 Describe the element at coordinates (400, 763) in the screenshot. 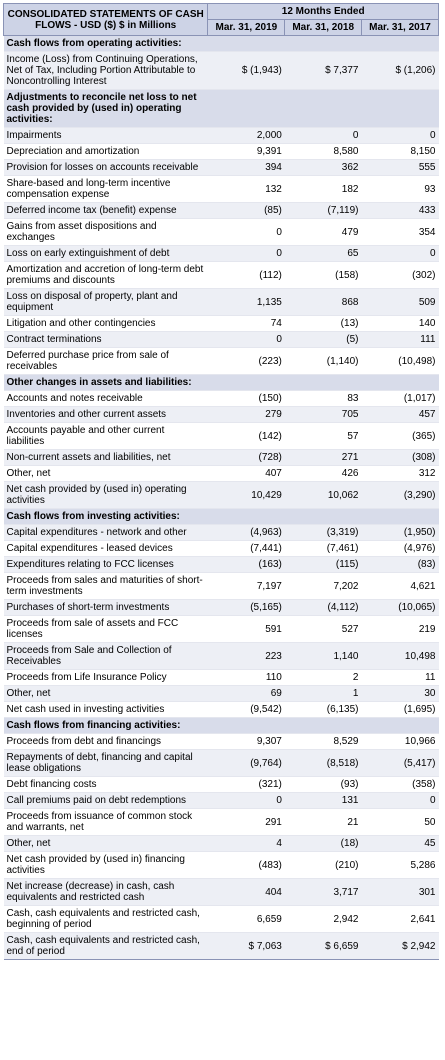

I see `value-cell: (5,417)` at that location.